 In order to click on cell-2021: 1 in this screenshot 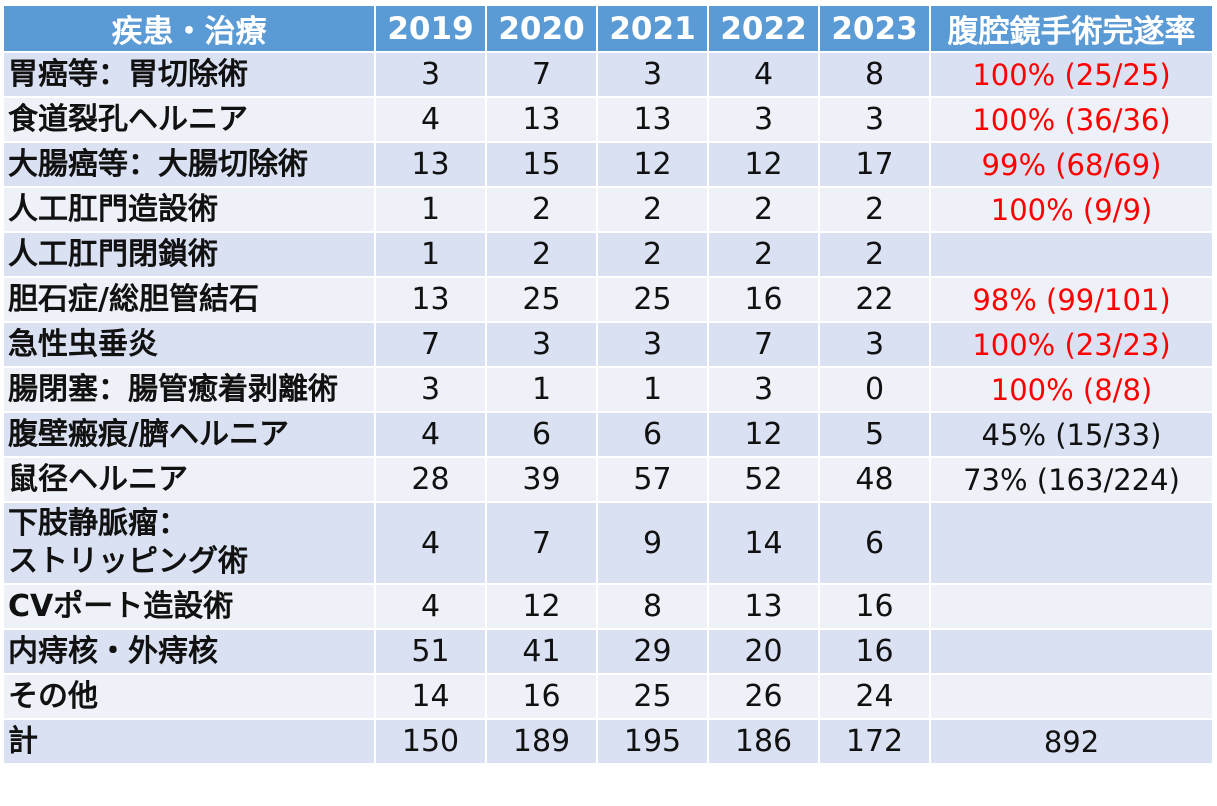, I will do `click(652, 389)`.